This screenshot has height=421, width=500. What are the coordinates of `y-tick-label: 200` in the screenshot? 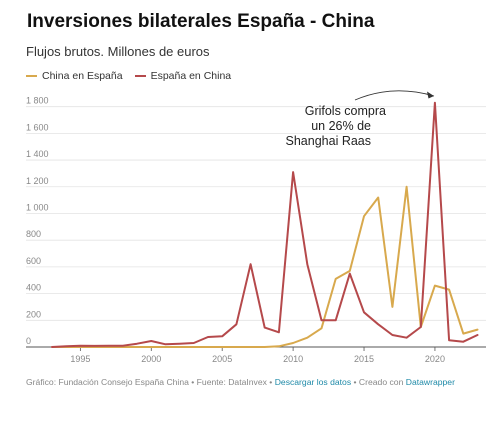 It's located at (33, 314).